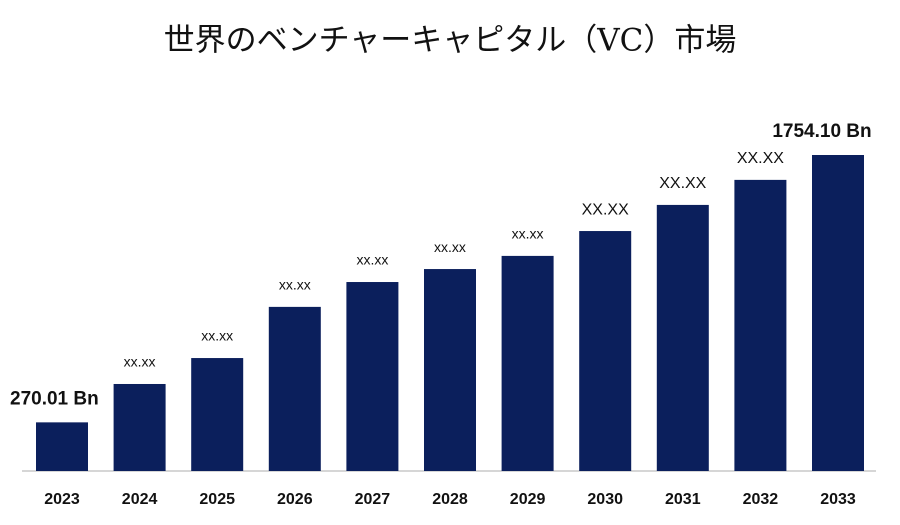 Image resolution: width=900 pixels, height=525 pixels. I want to click on x-tick-label: 2028, so click(450, 499).